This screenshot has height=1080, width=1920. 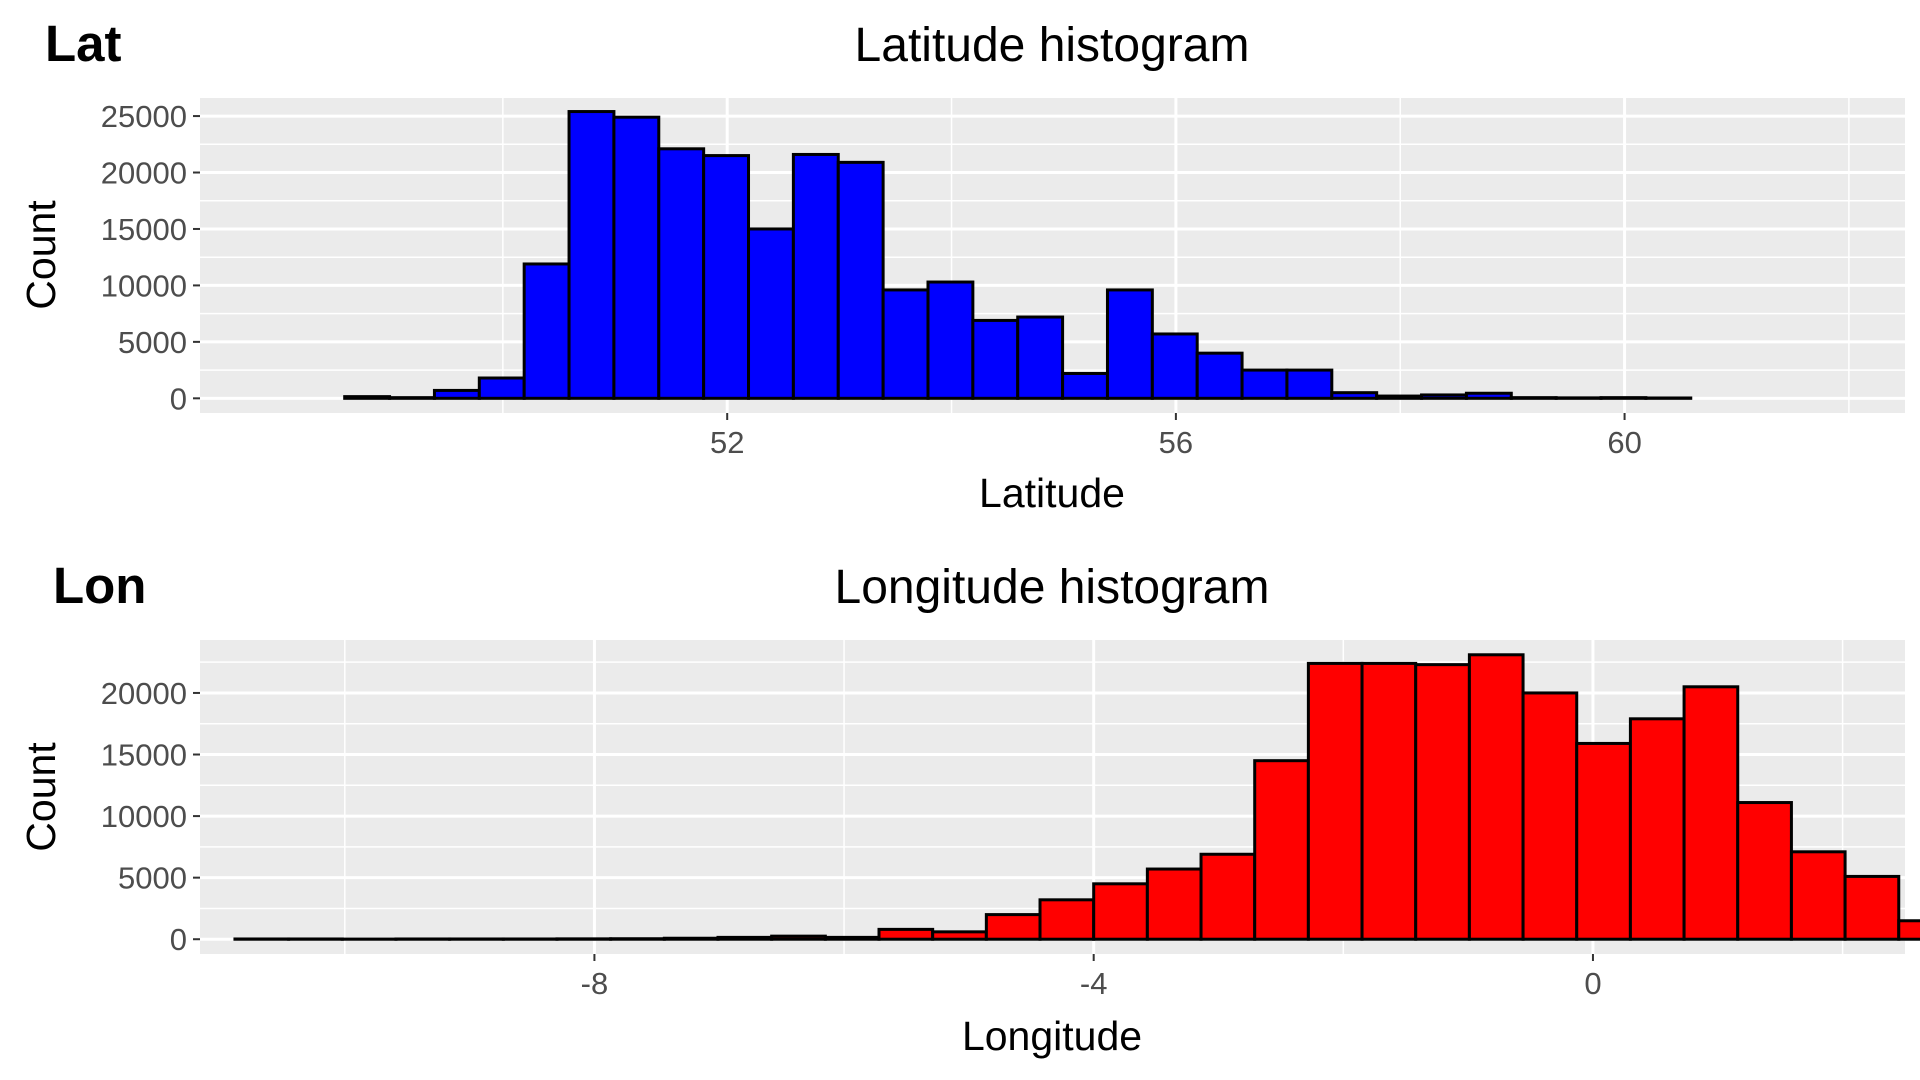 I want to click on longitude-y-axis: 0 5000 10000 15000 20000, so click(x=150, y=816).